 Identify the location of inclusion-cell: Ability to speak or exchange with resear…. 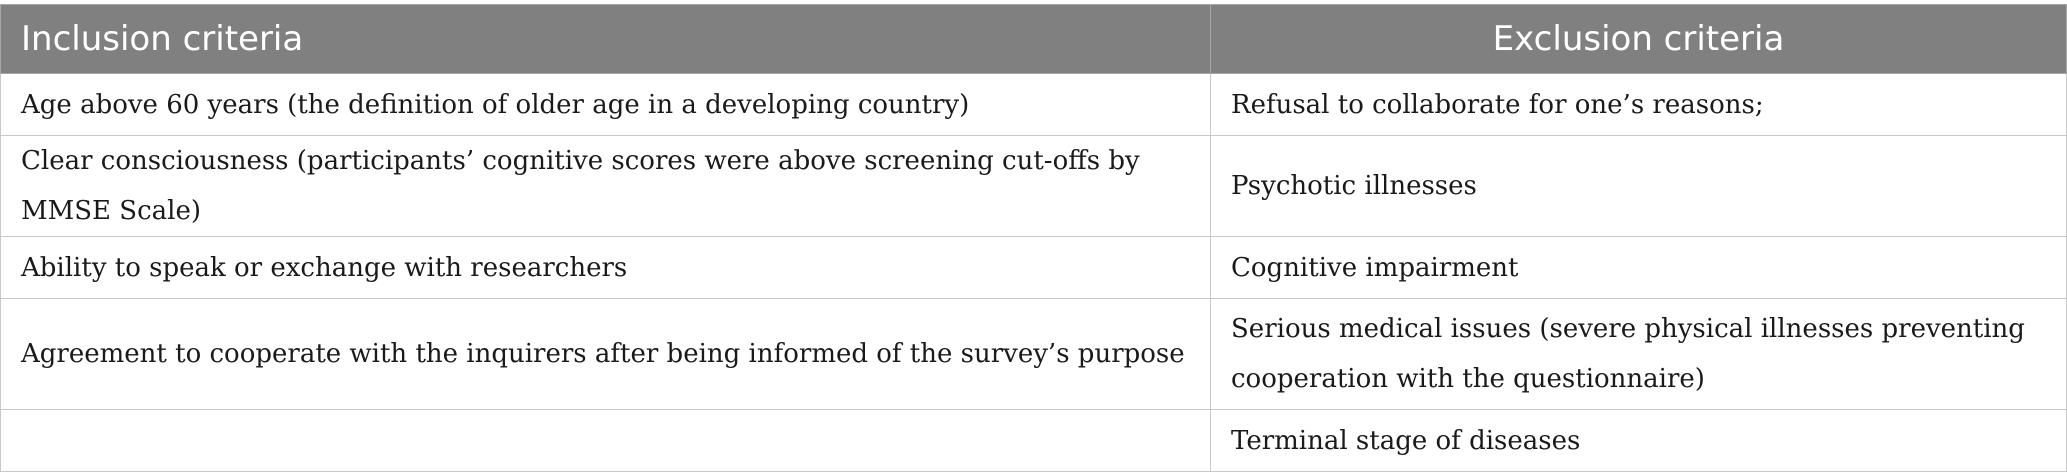
(605, 267).